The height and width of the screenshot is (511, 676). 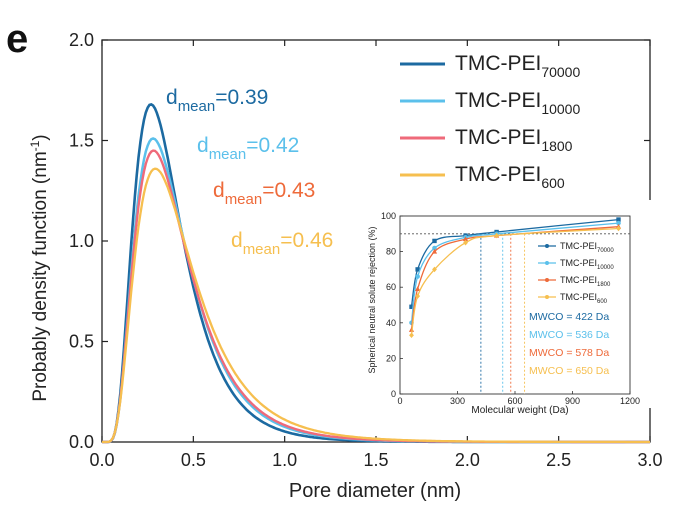 What do you see at coordinates (569, 371) in the screenshot?
I see `mwco-label-600: MWCO = 650 Da` at bounding box center [569, 371].